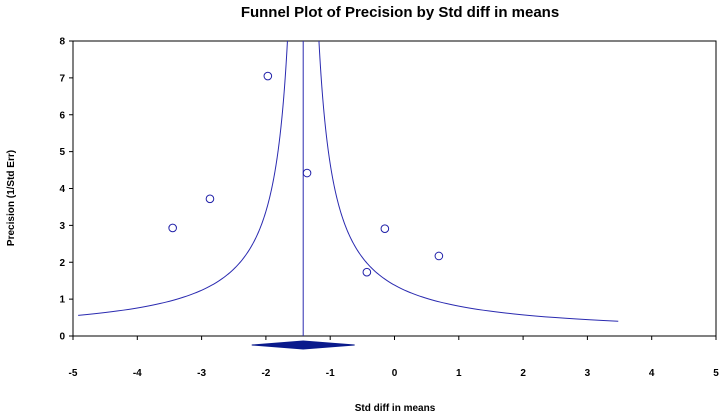 Image resolution: width=726 pixels, height=417 pixels. What do you see at coordinates (62, 42) in the screenshot?
I see `y-tick-label: 8` at bounding box center [62, 42].